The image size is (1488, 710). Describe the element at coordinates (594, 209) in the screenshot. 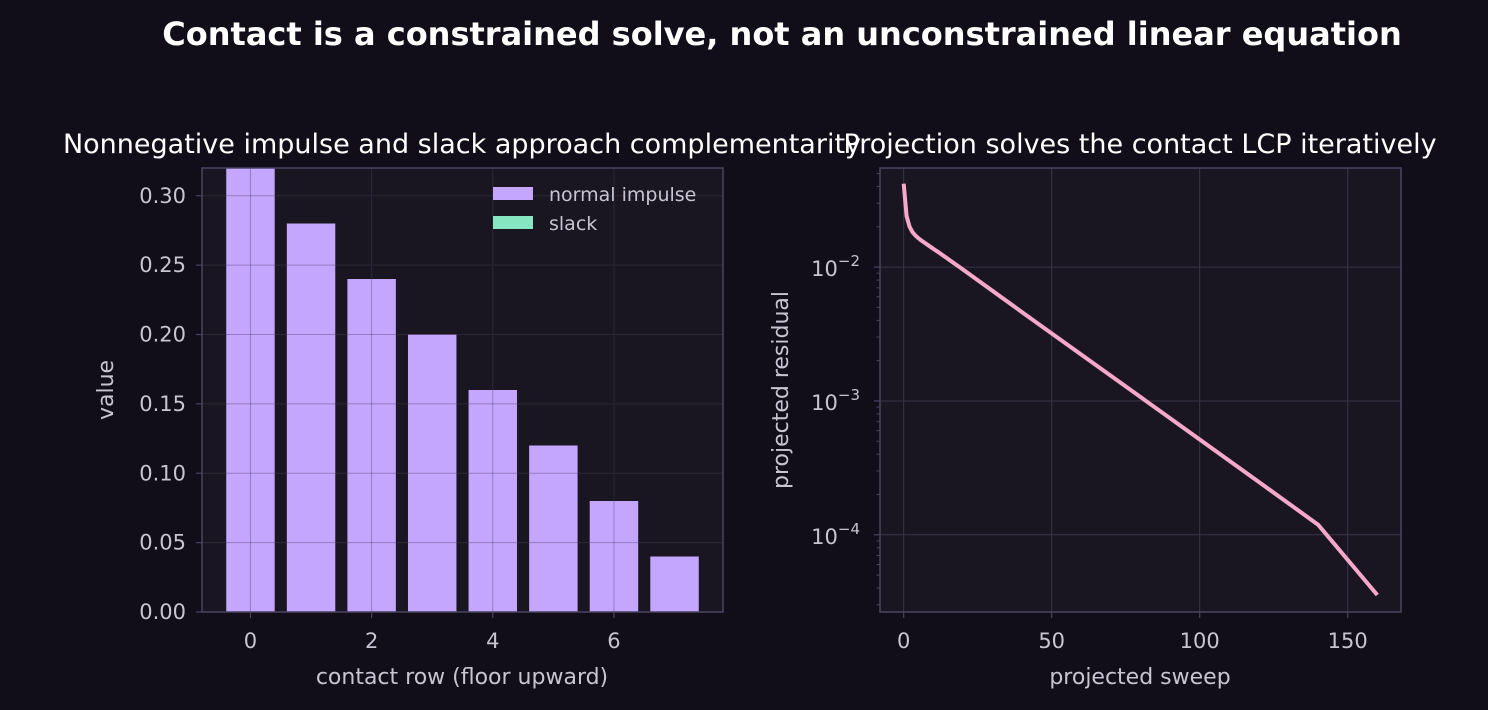

I see `bar-chart-legend: normal impulse slack` at that location.